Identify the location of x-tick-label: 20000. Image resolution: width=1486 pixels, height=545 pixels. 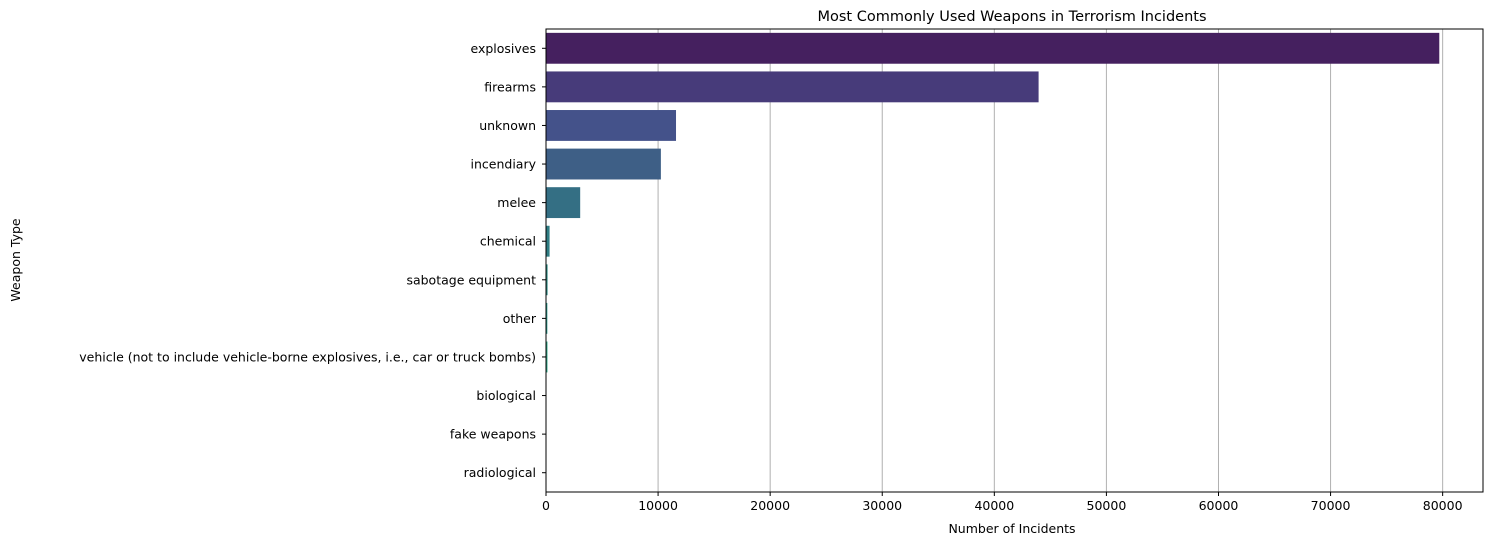
(770, 505).